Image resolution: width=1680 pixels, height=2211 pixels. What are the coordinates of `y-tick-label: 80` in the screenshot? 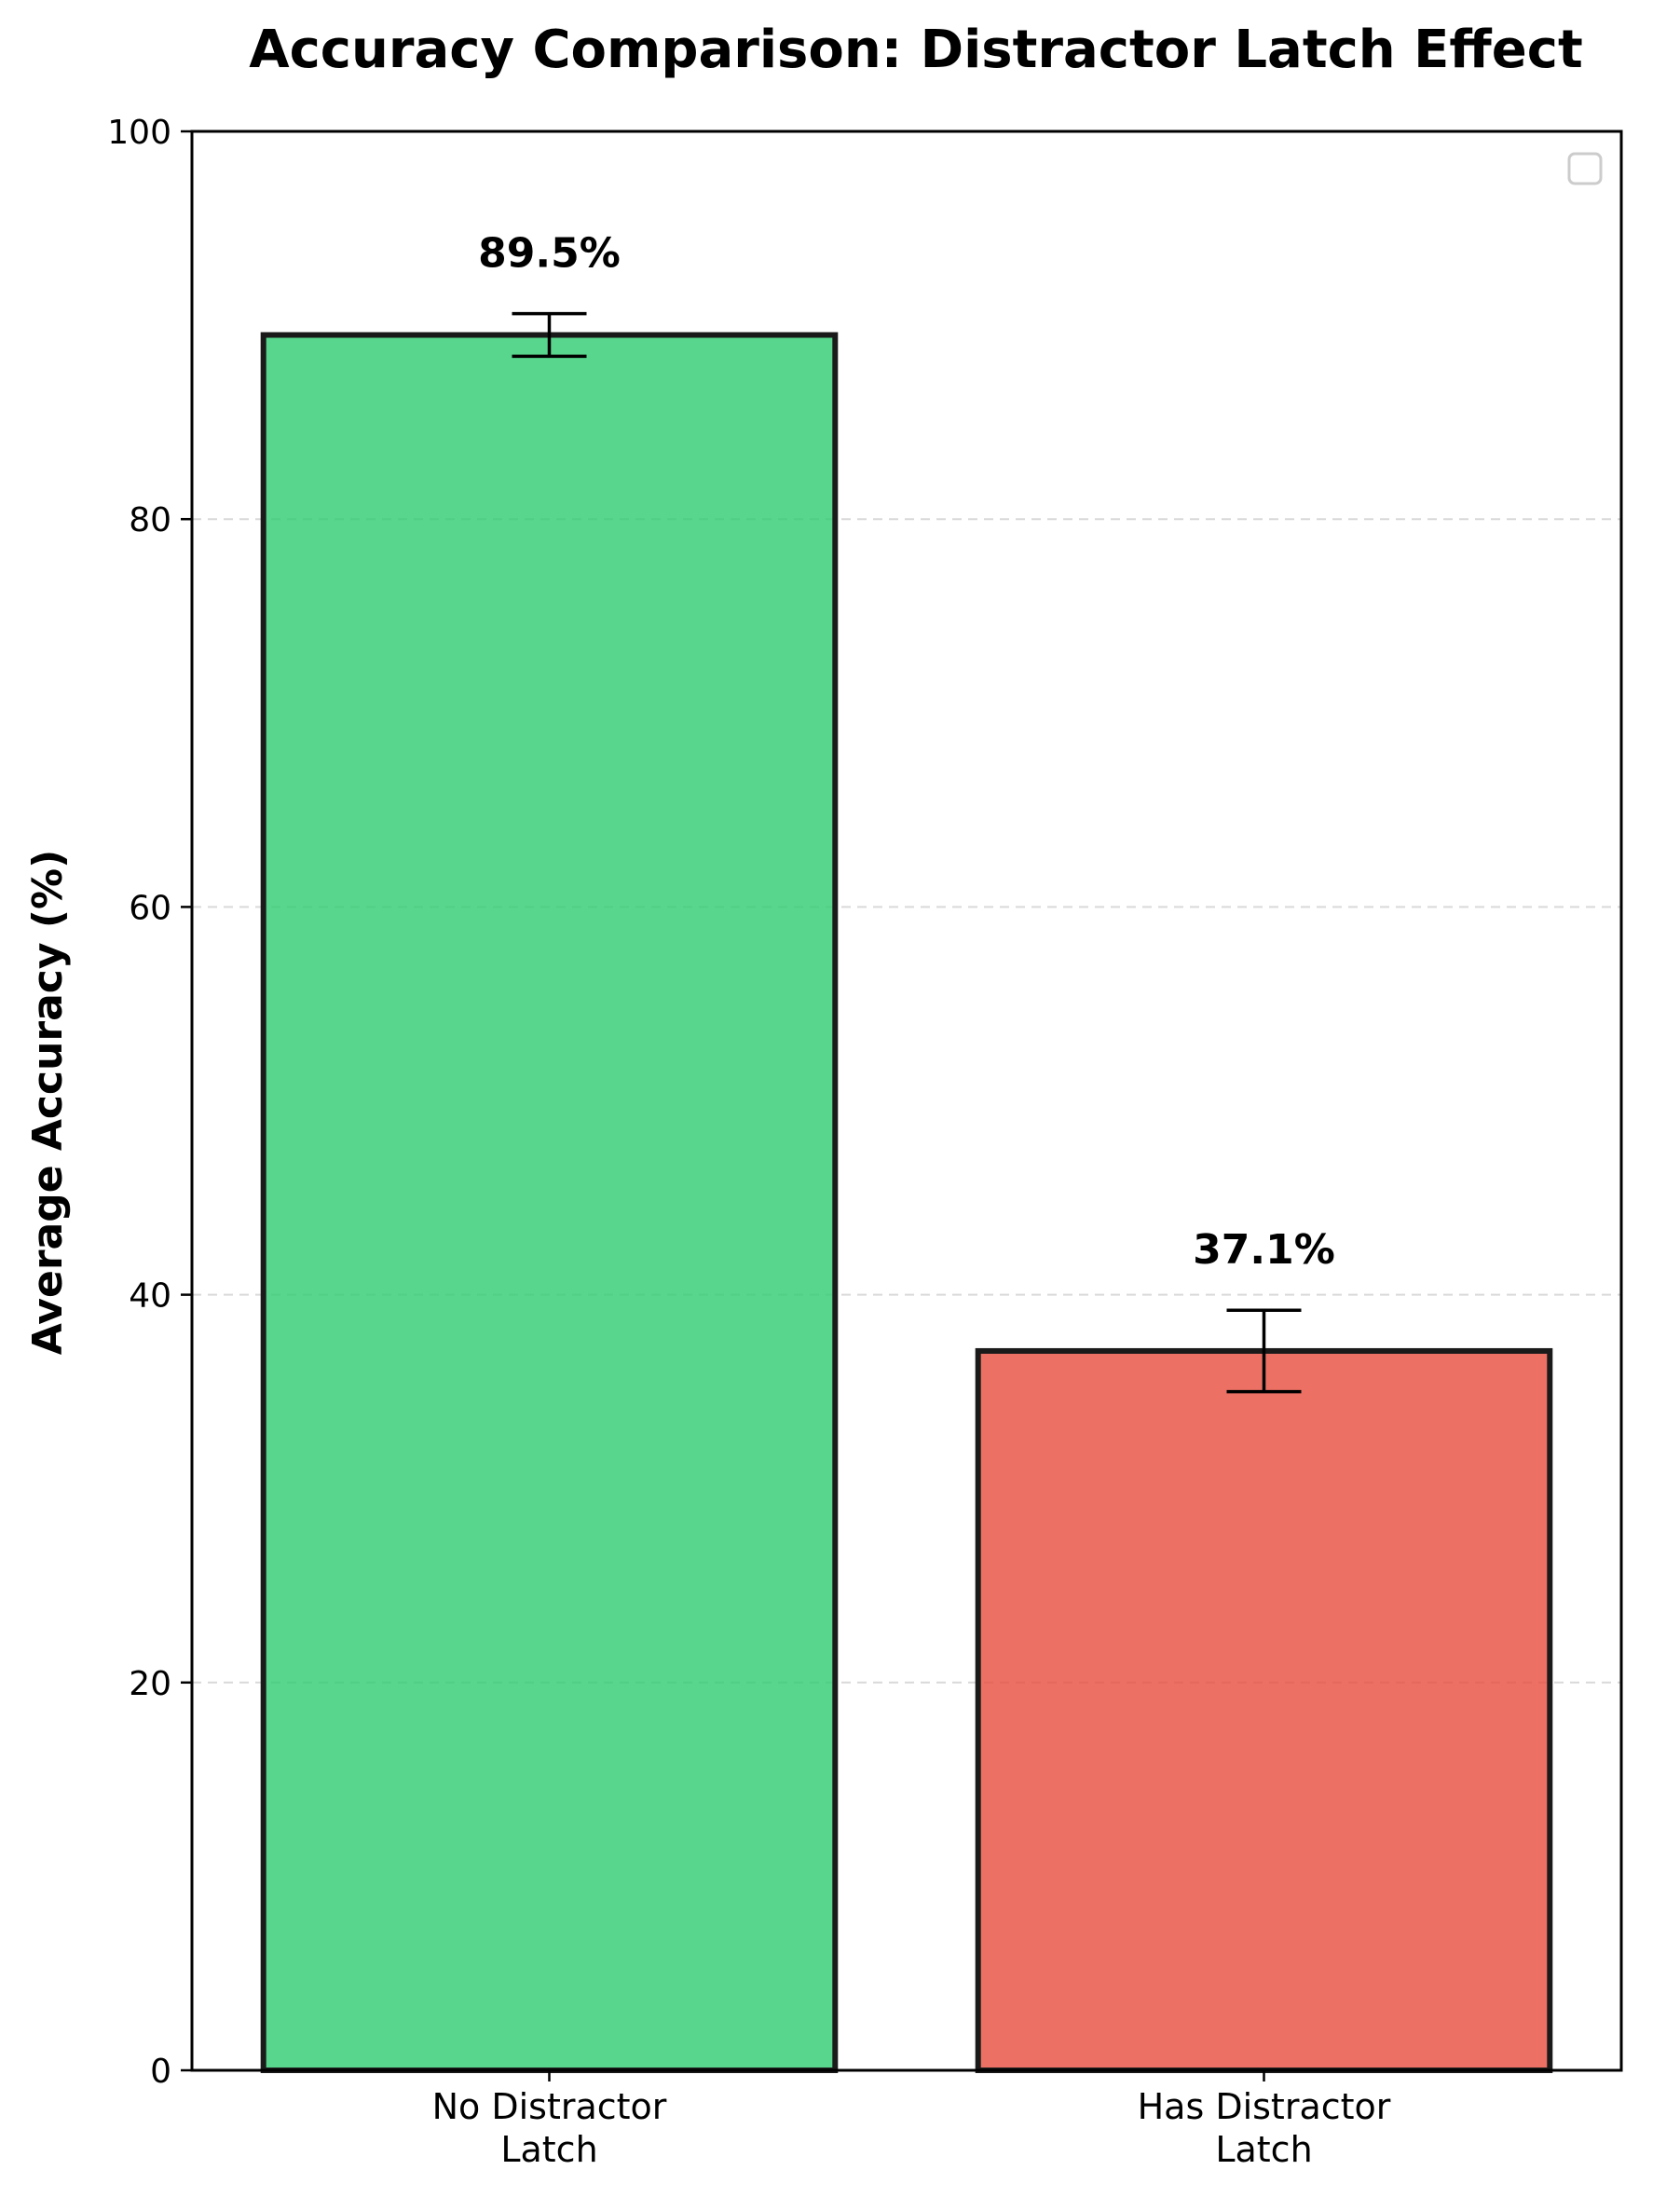 It's located at (150, 520).